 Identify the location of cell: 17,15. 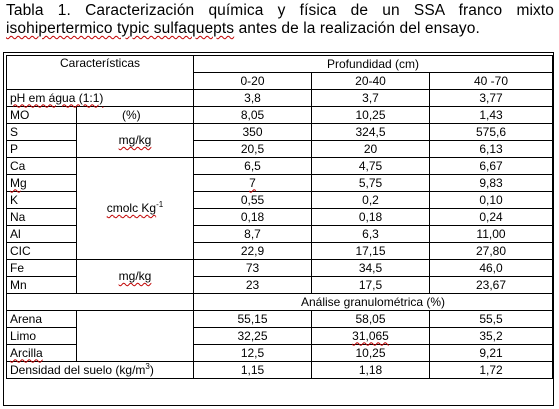
(370, 251).